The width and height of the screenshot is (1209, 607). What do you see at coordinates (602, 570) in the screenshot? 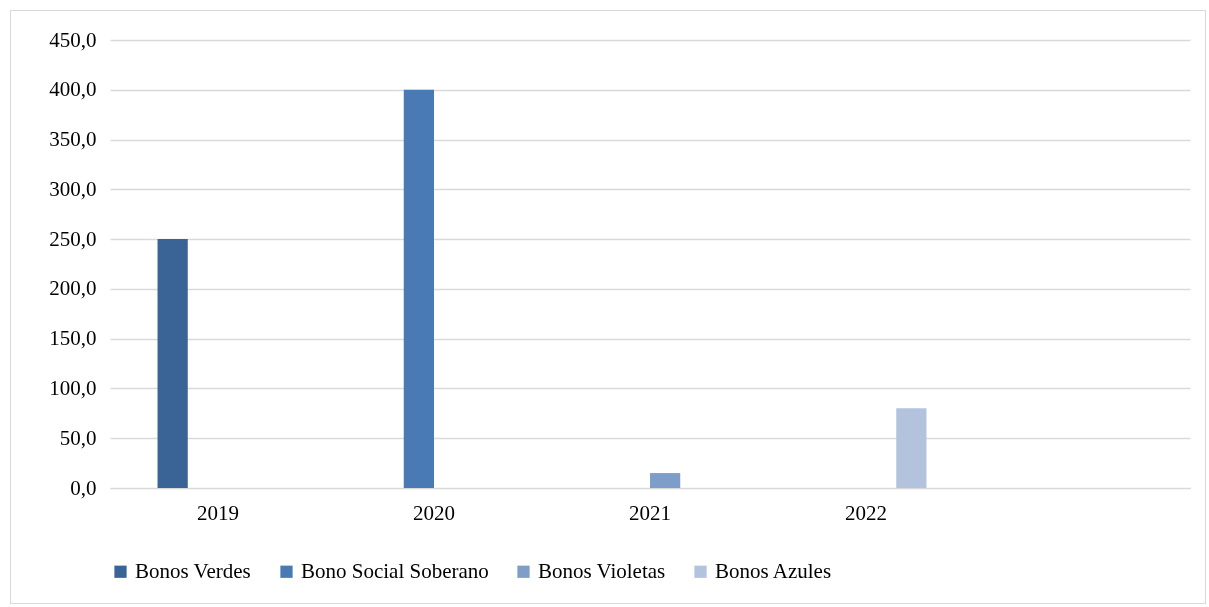
I see `legend-label: Bonos Violetas` at bounding box center [602, 570].